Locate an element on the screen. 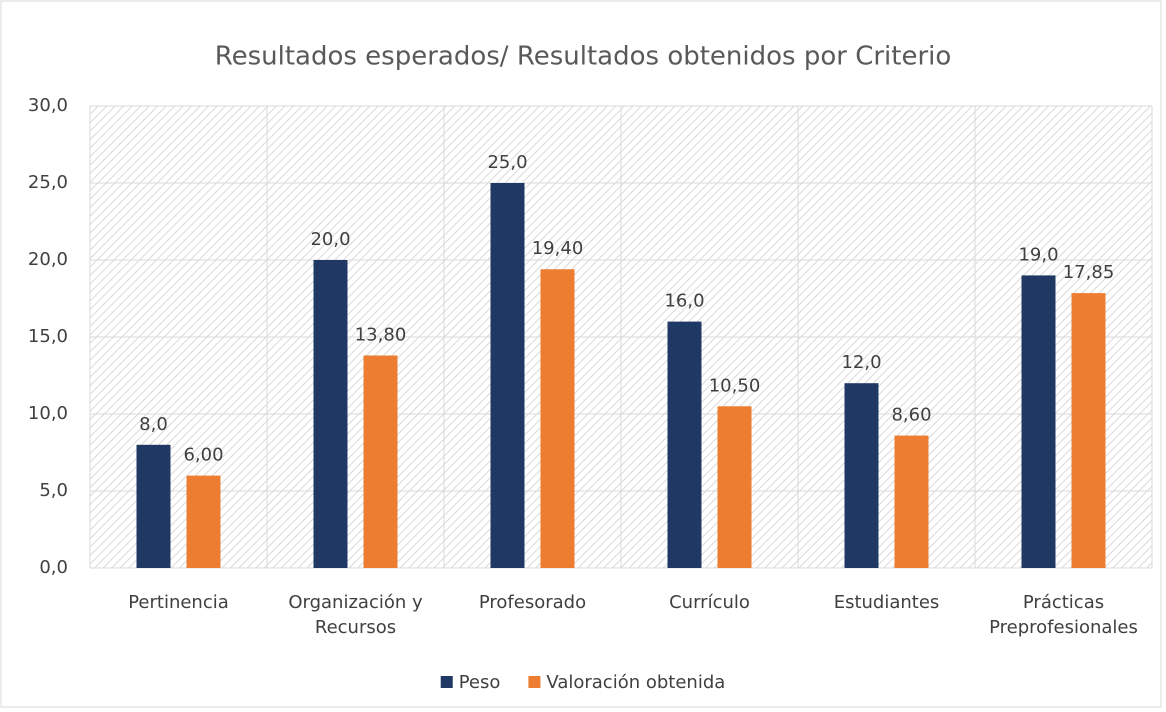  x-tick-label: Organización y Recursos is located at coordinates (355, 615).